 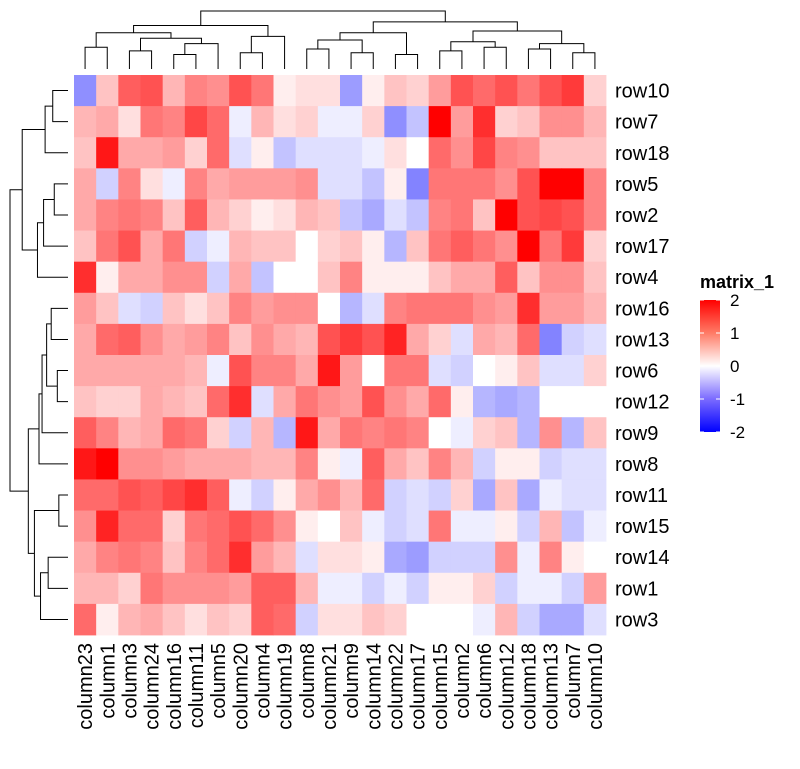 I want to click on row-label: row14, so click(x=642, y=558).